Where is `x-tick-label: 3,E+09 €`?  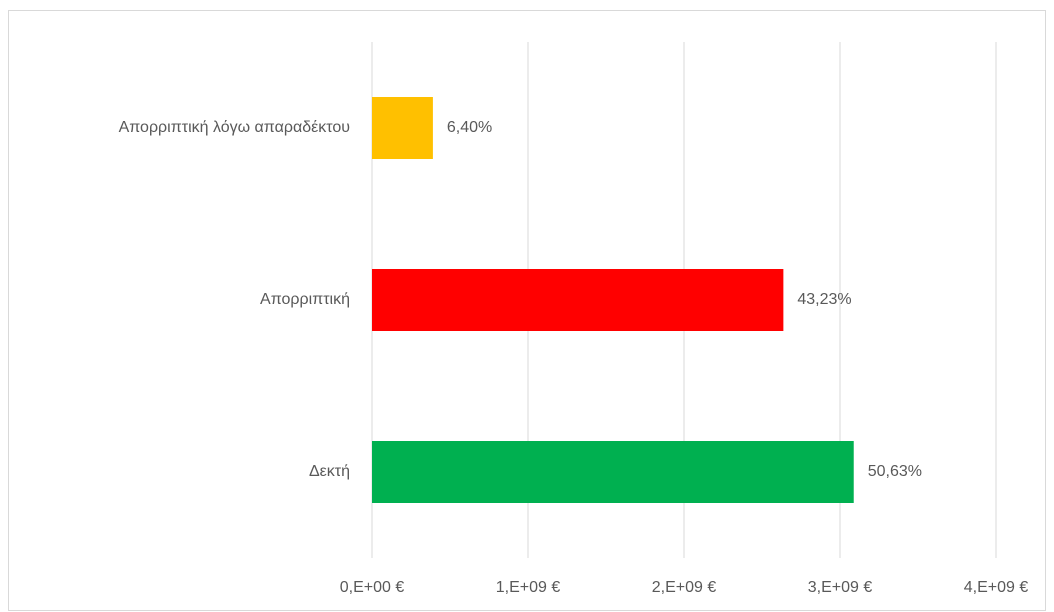
x-tick-label: 3,E+09 € is located at coordinates (840, 587).